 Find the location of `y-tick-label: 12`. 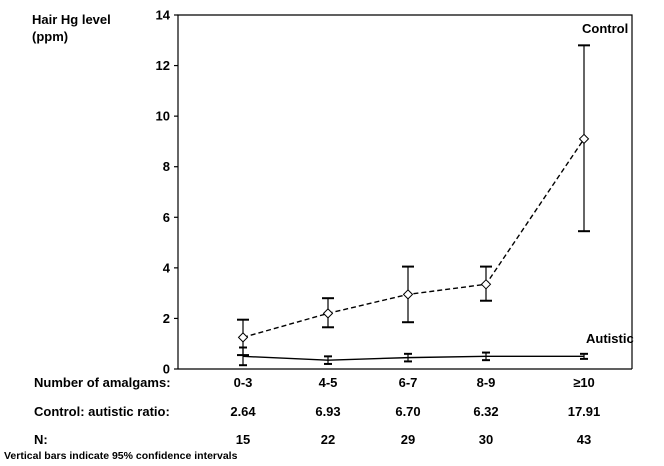

y-tick-label: 12 is located at coordinates (163, 65).